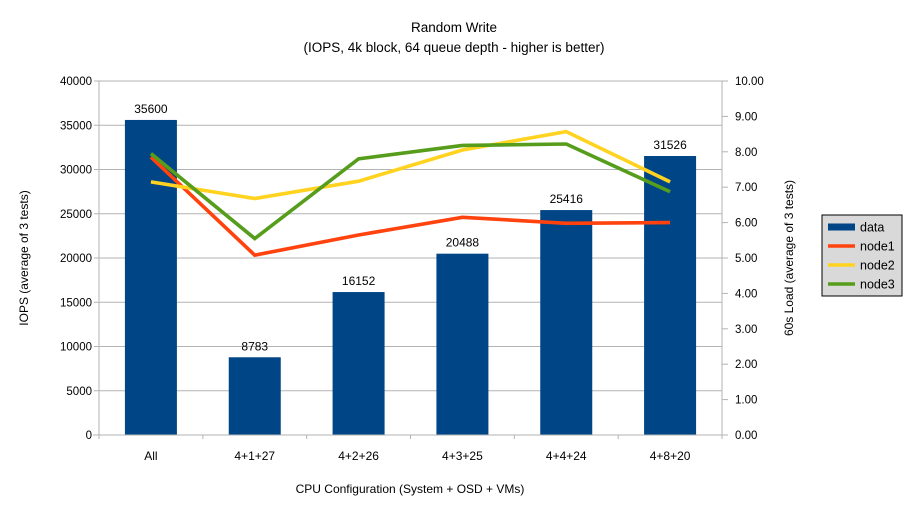 The height and width of the screenshot is (516, 908). Describe the element at coordinates (358, 363) in the screenshot. I see `bar-4+2+26` at that location.